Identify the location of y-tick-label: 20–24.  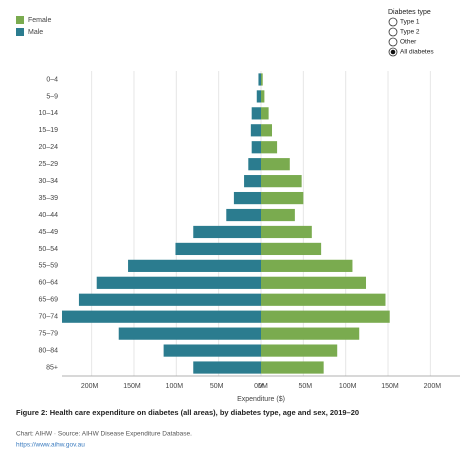
(49, 147).